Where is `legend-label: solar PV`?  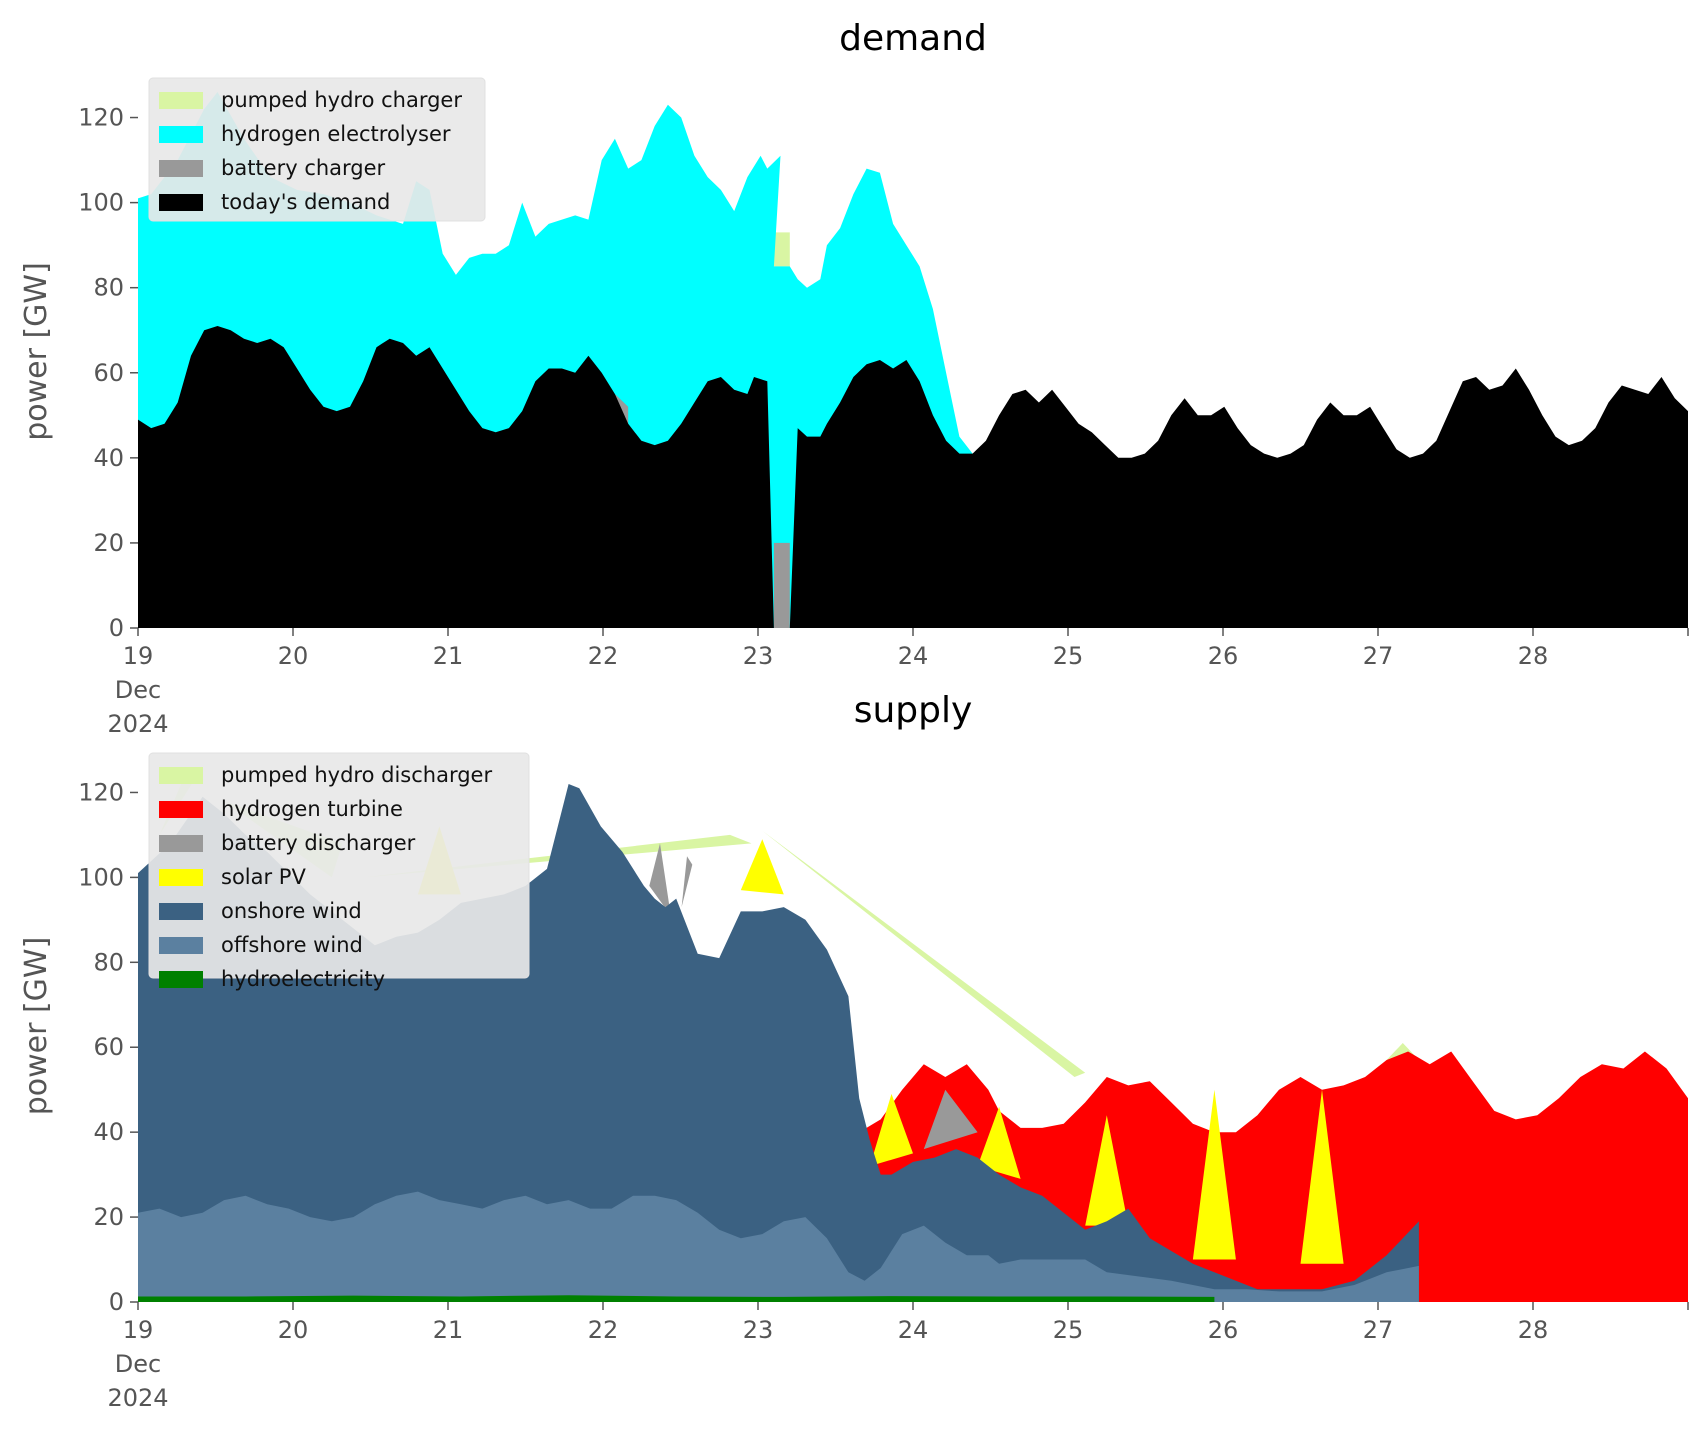
legend-label: solar PV is located at coordinates (263, 877).